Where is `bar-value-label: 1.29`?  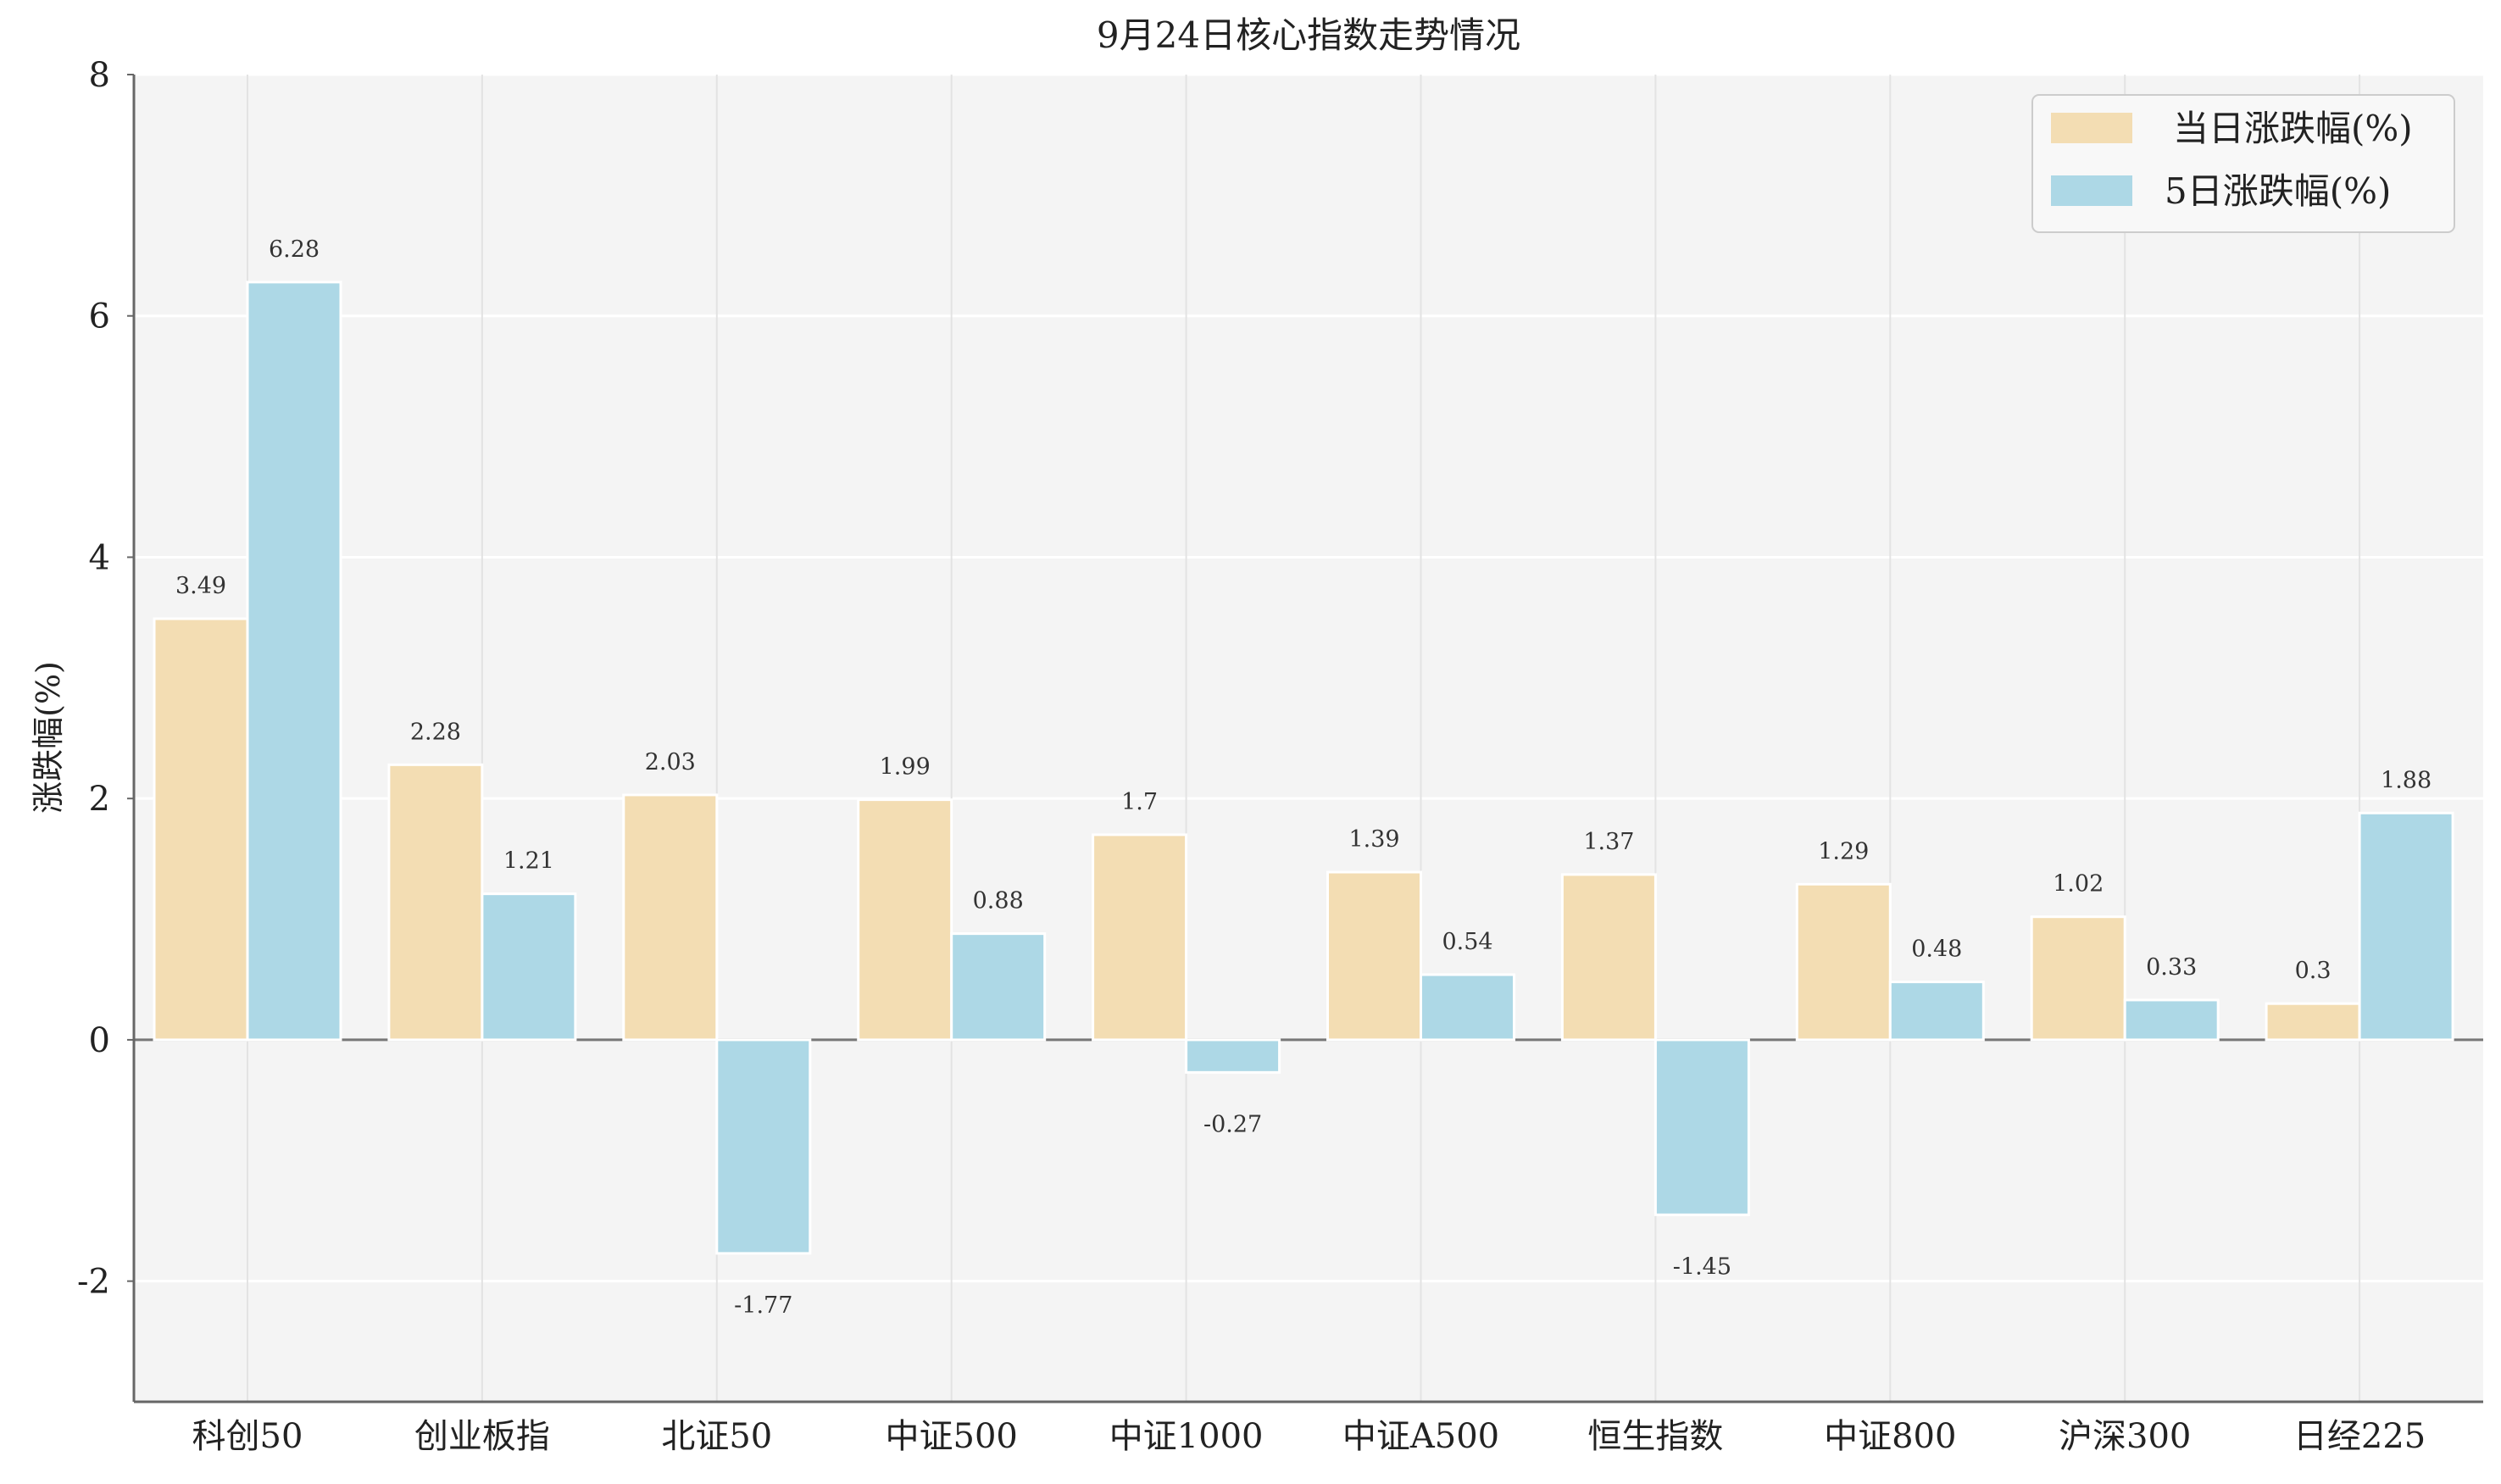
bar-value-label: 1.29 is located at coordinates (1843, 851).